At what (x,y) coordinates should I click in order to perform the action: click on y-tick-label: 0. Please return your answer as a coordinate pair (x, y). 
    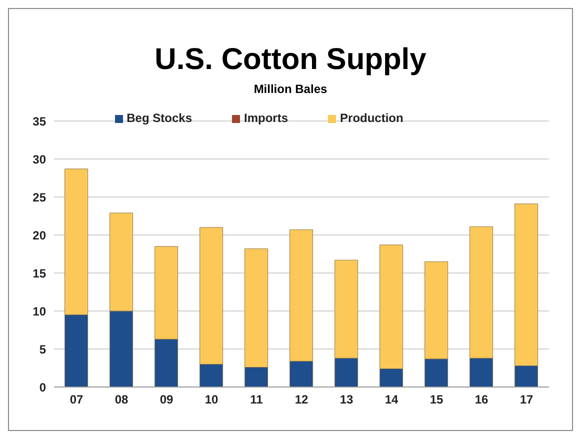
    Looking at the image, I should click on (42, 387).